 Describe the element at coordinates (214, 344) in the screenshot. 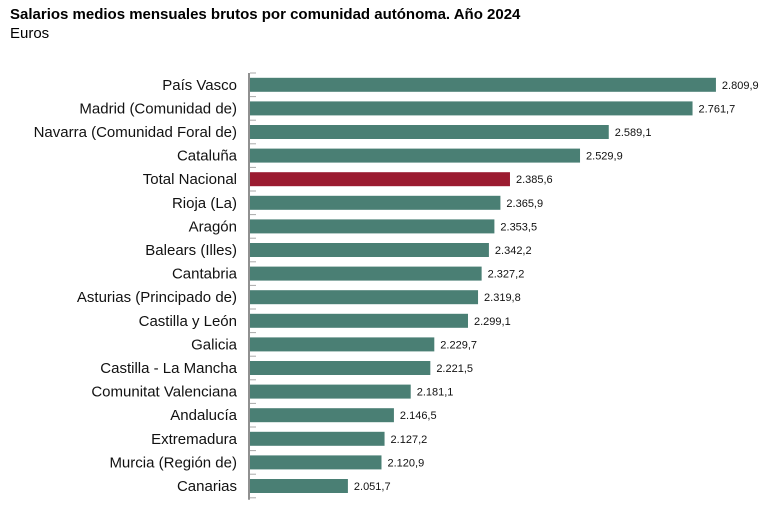

I see `category-label: Galicia` at that location.